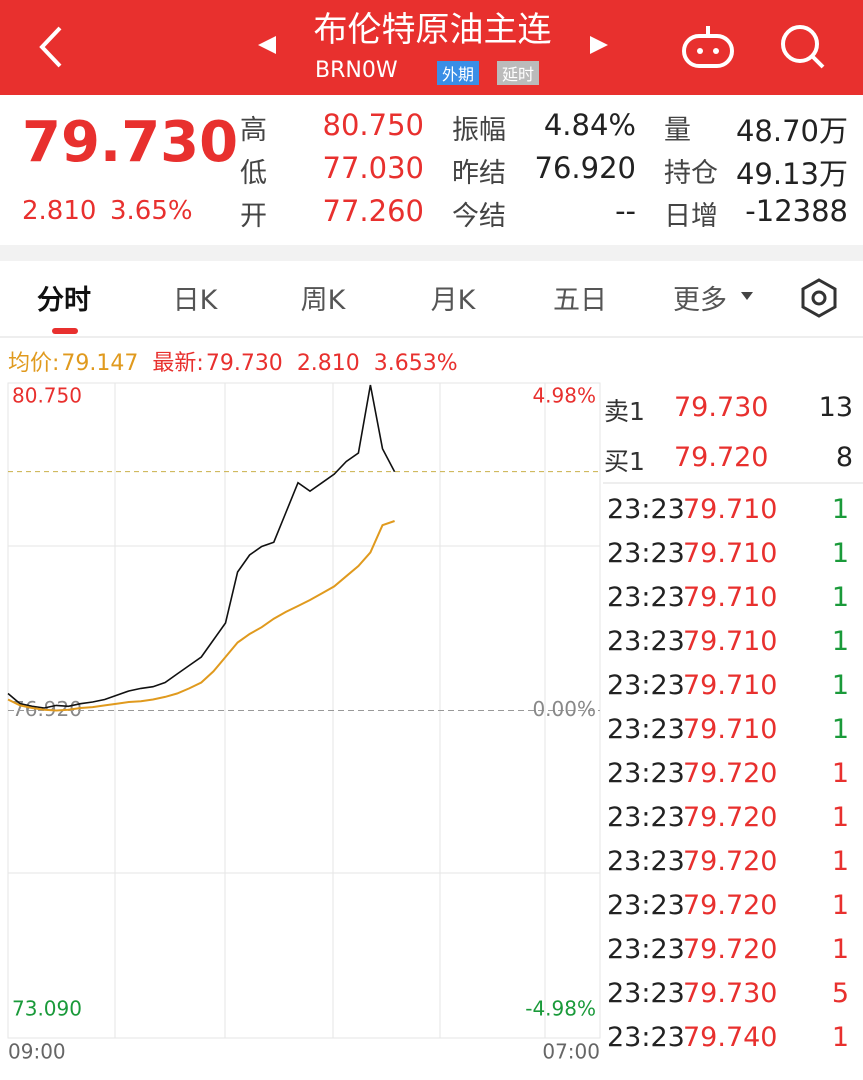 Image resolution: width=863 pixels, height=1080 pixels. What do you see at coordinates (721, 457) in the screenshot?
I see `book-price: 79.720` at bounding box center [721, 457].